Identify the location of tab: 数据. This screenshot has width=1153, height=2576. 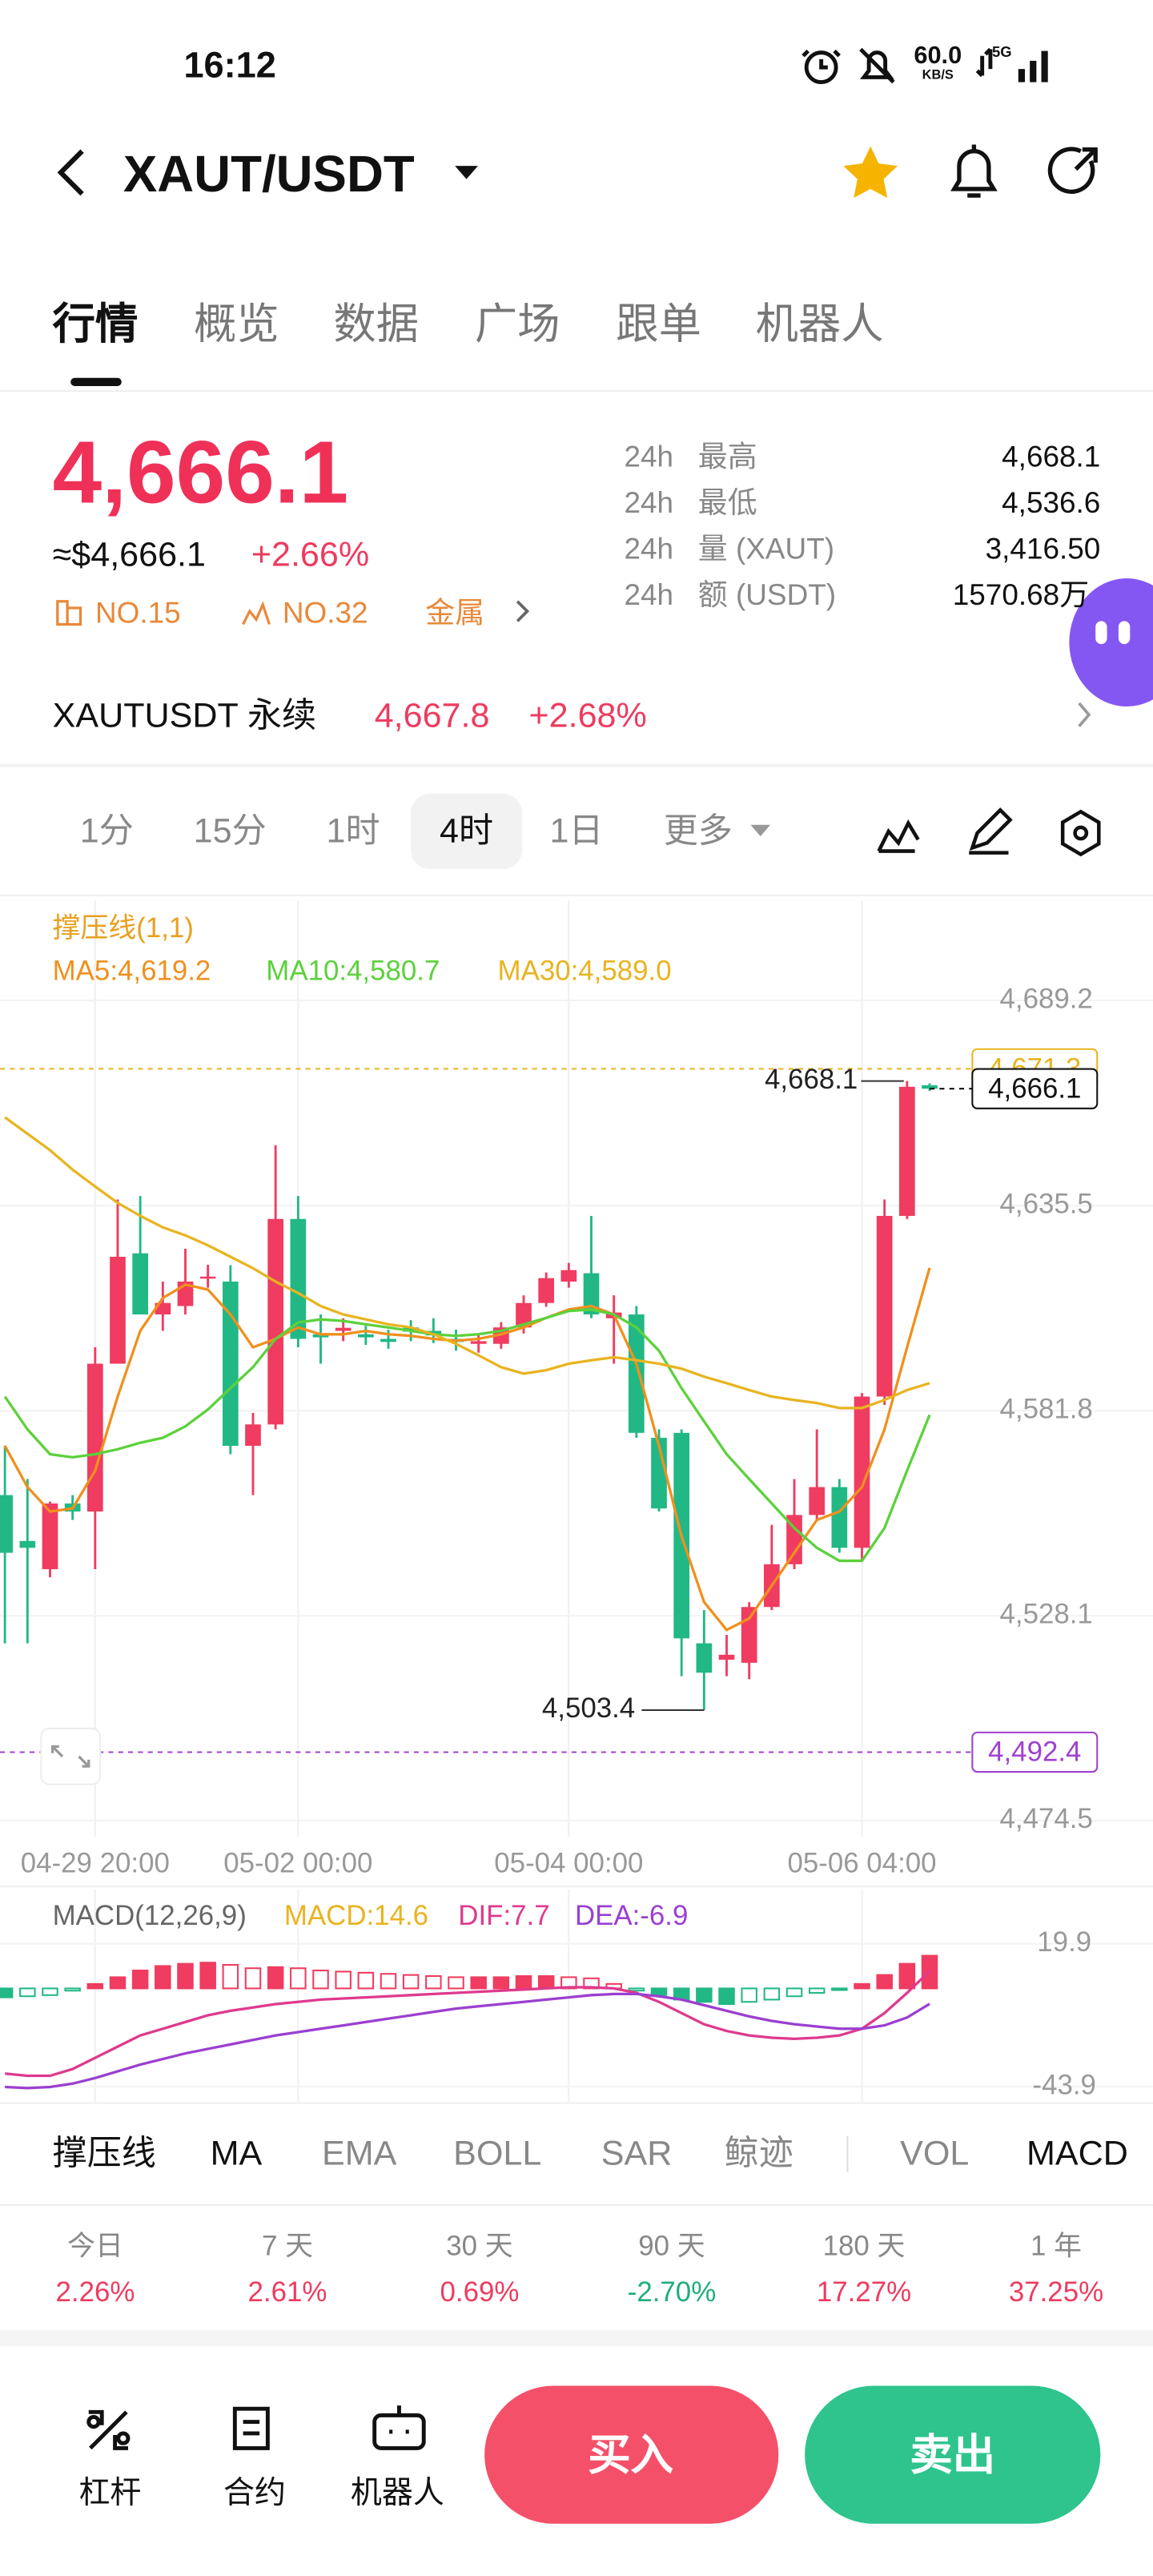
(376, 323).